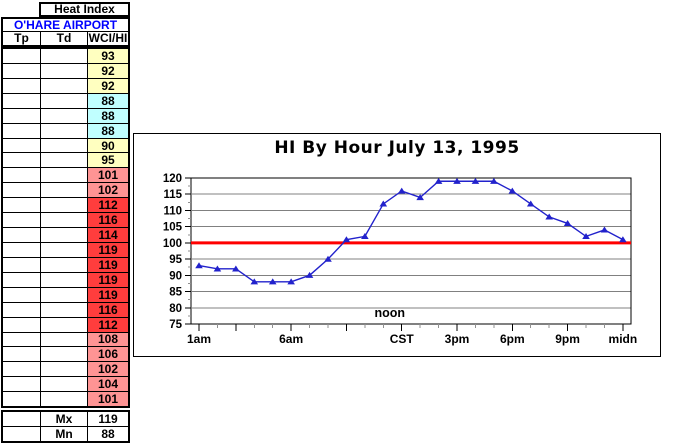  What do you see at coordinates (64, 38) in the screenshot?
I see `column-header-td: Td` at bounding box center [64, 38].